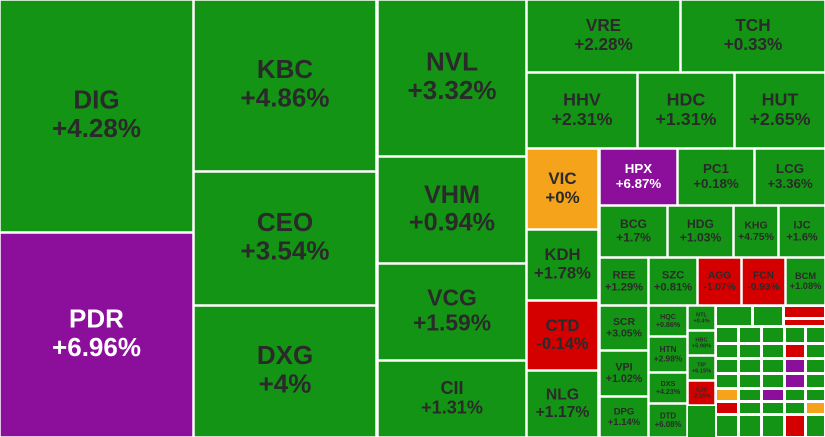 Image resolution: width=825 pixels, height=437 pixels. I want to click on tile-value: +1.14%, so click(624, 422).